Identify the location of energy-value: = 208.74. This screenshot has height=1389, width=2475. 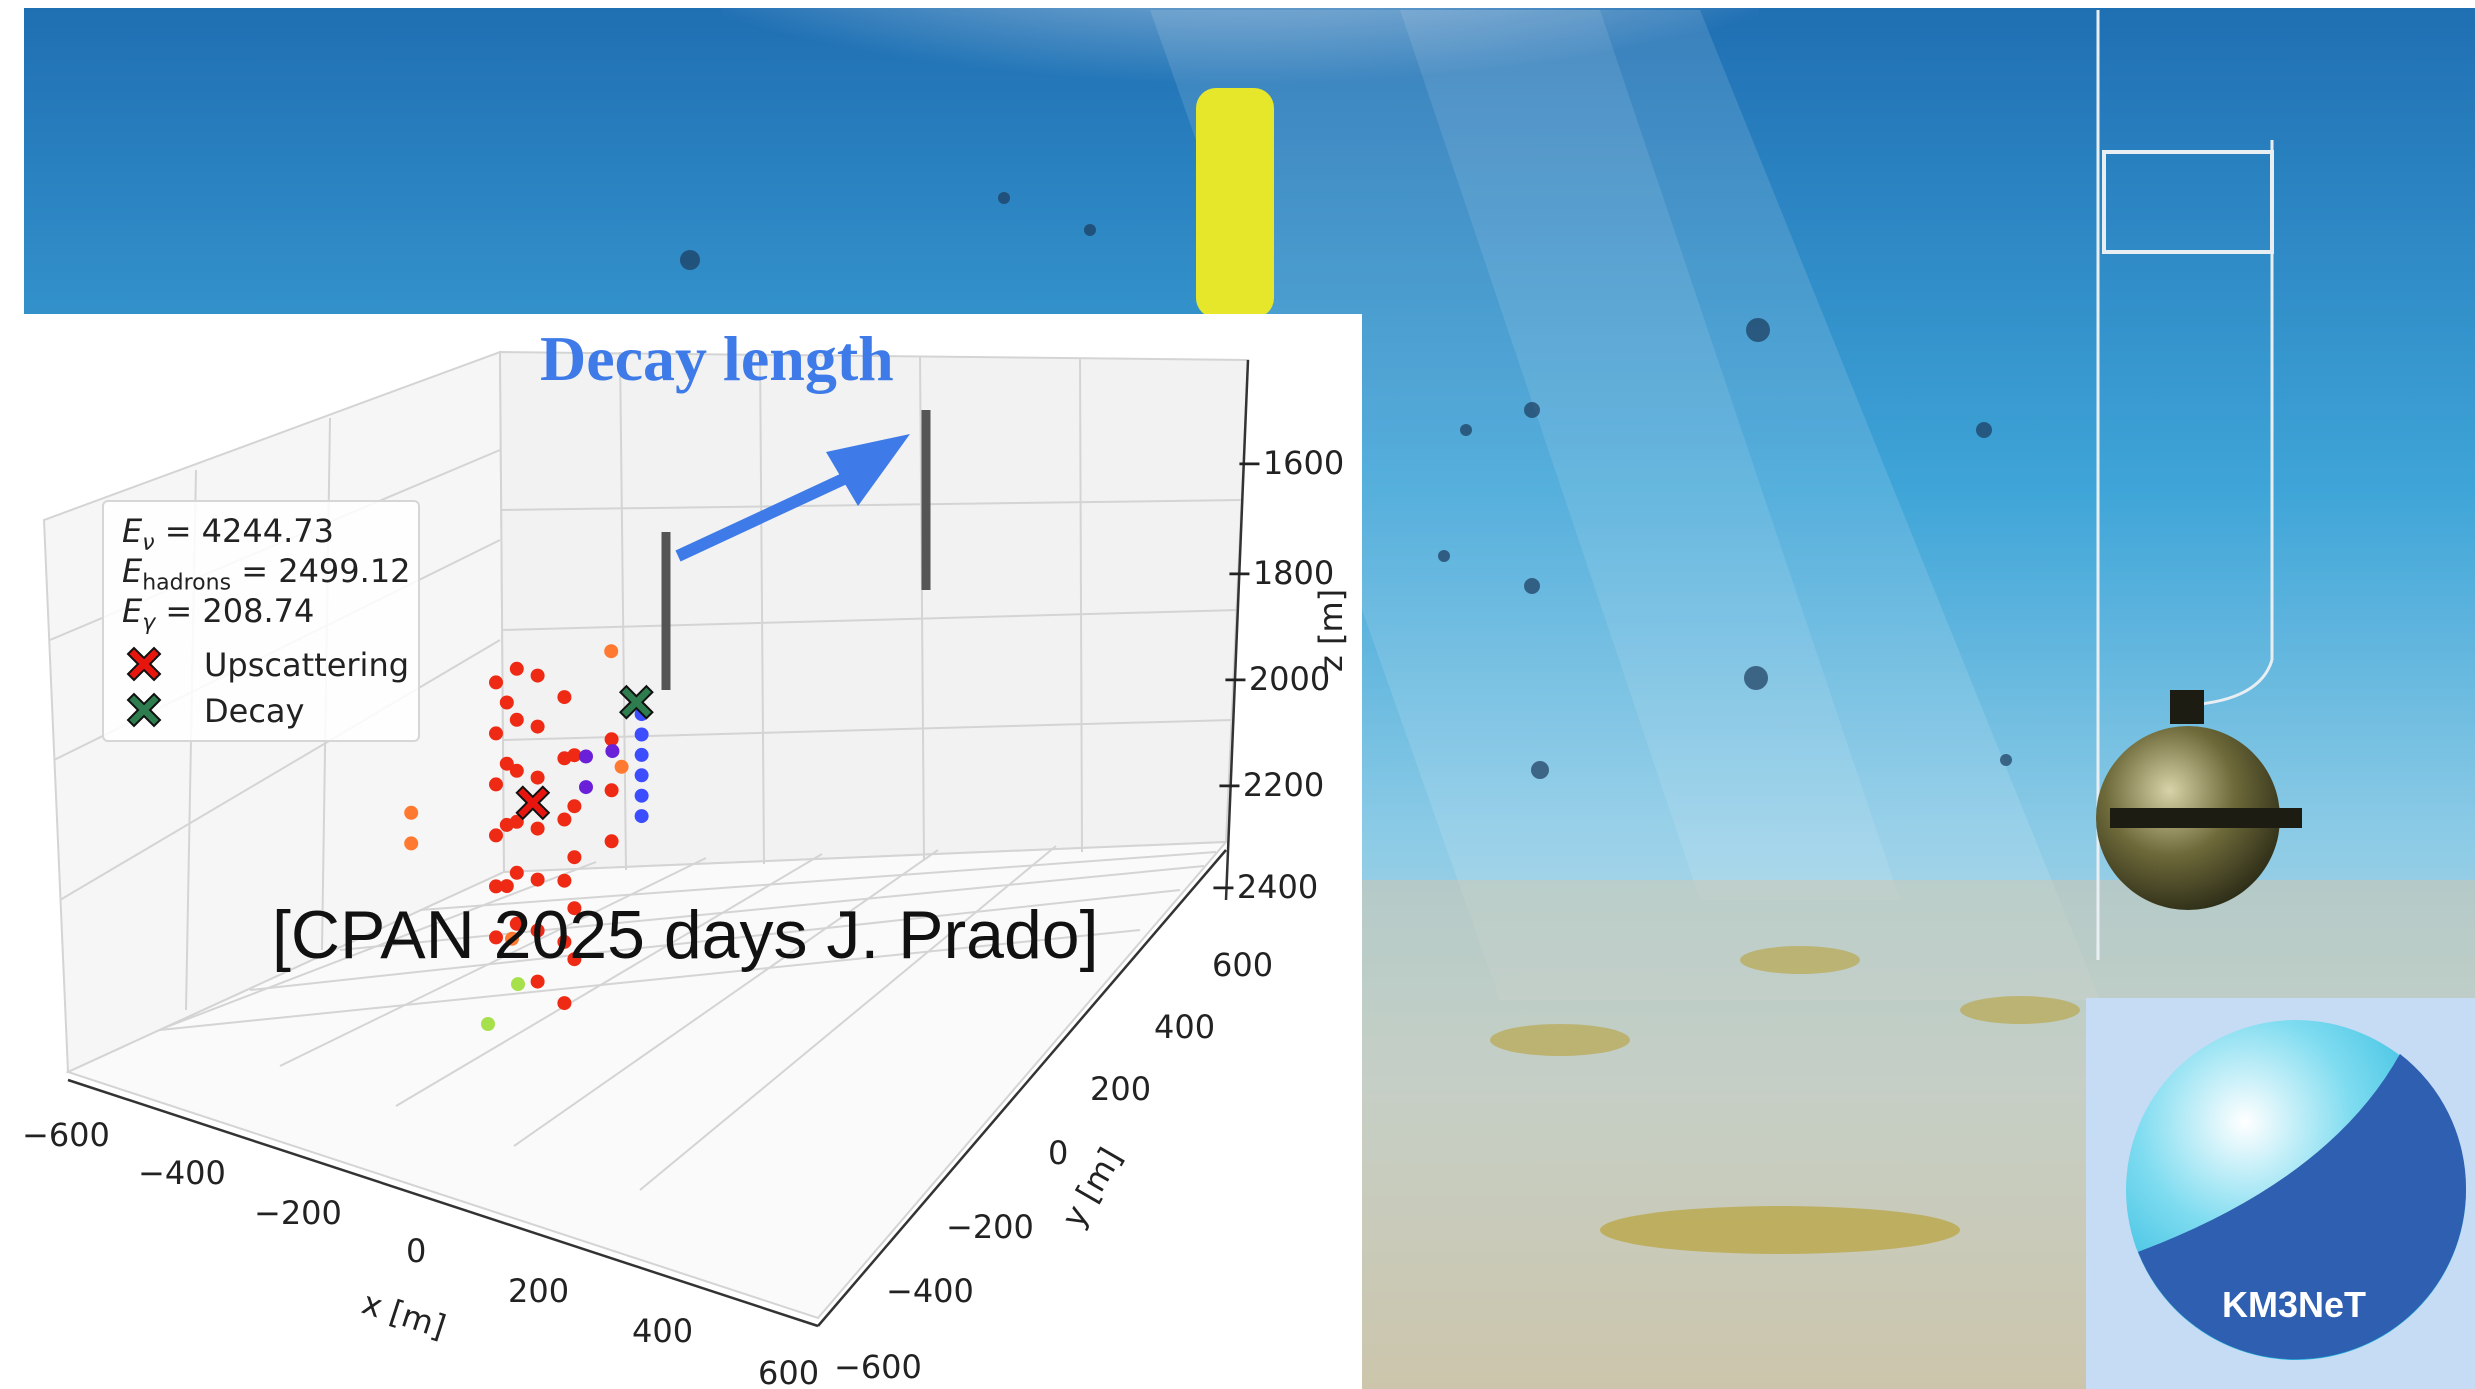
(240, 611).